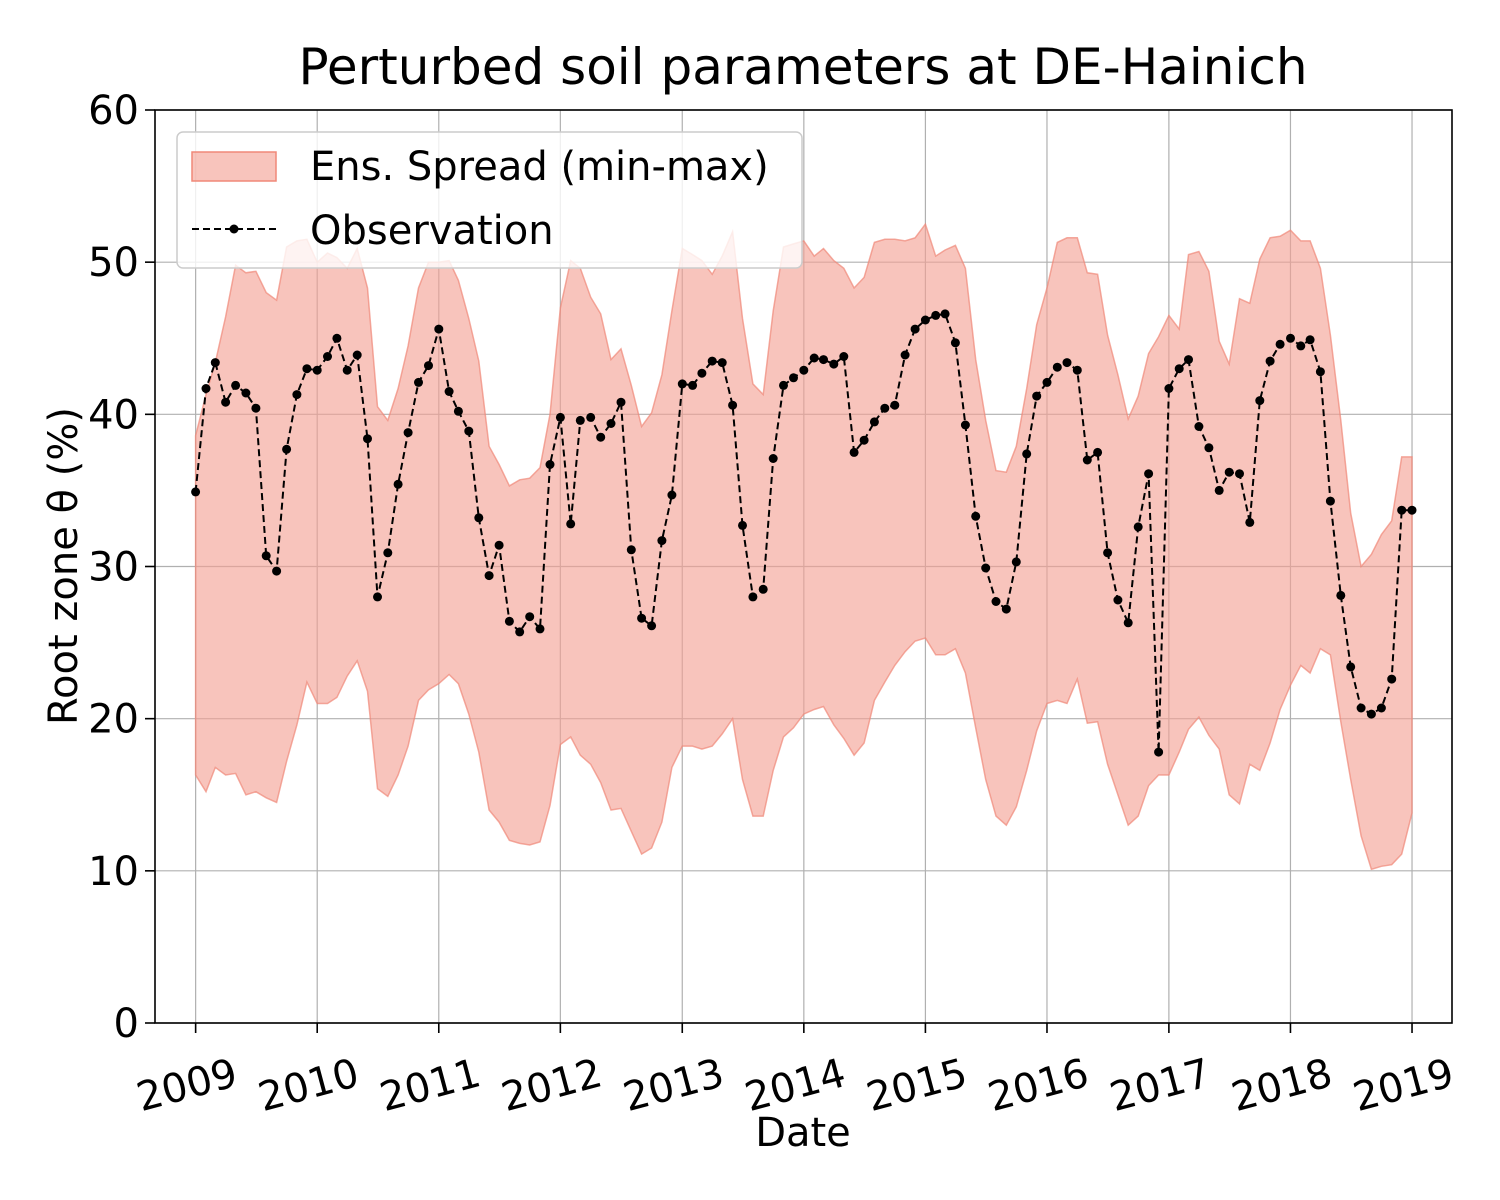 The image size is (1500, 1200). I want to click on legend-label-spread: Ens. Spread (min-max), so click(539, 167).